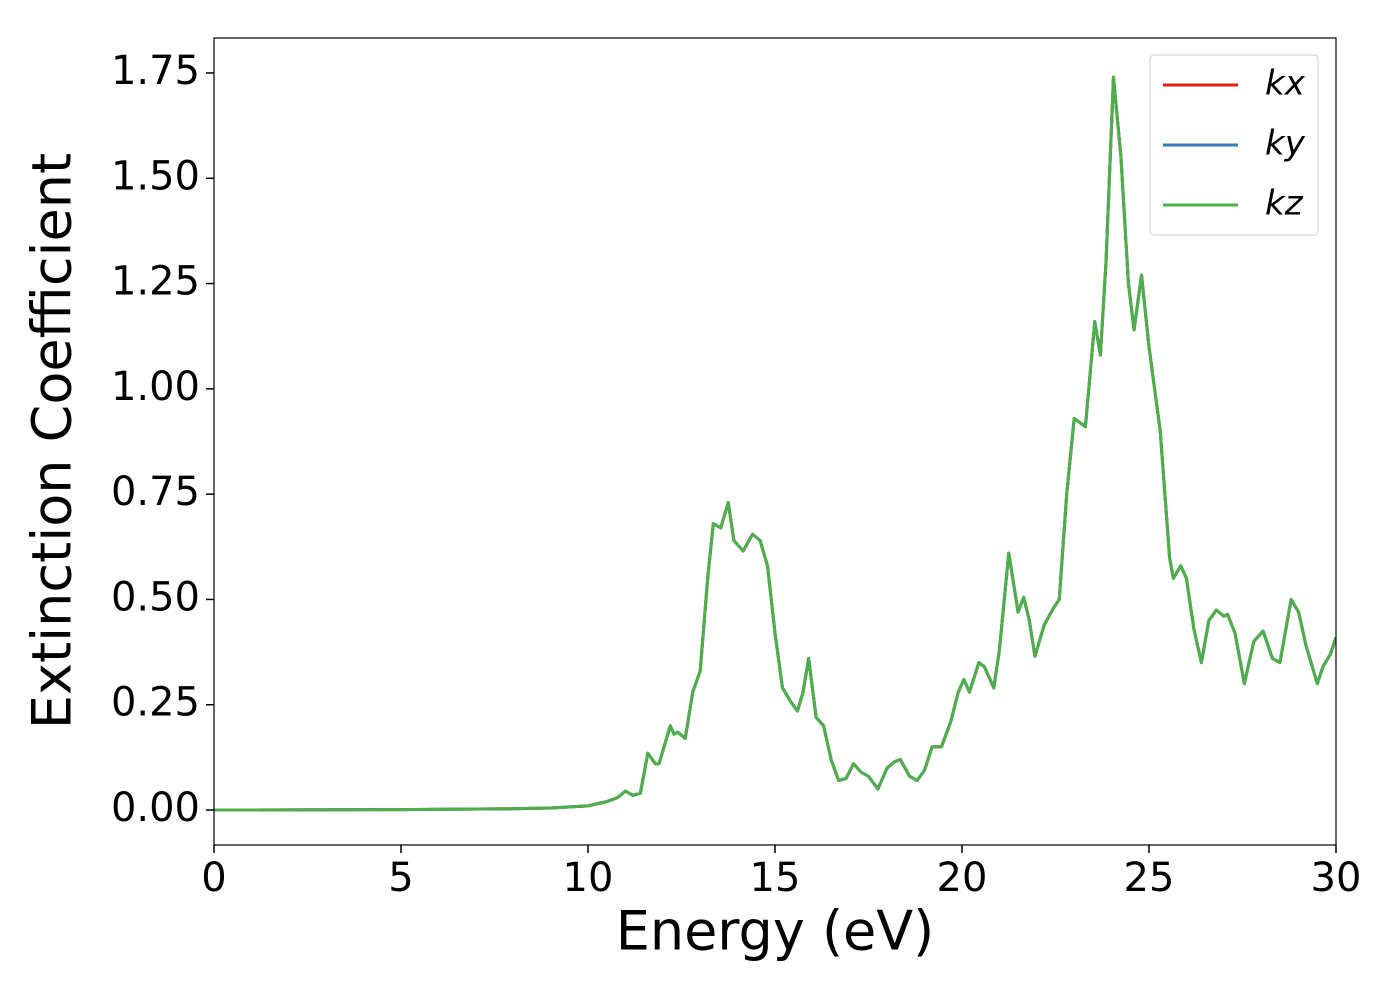 The image size is (1400, 1000). What do you see at coordinates (400, 878) in the screenshot?
I see `x-tick-label: 5` at bounding box center [400, 878].